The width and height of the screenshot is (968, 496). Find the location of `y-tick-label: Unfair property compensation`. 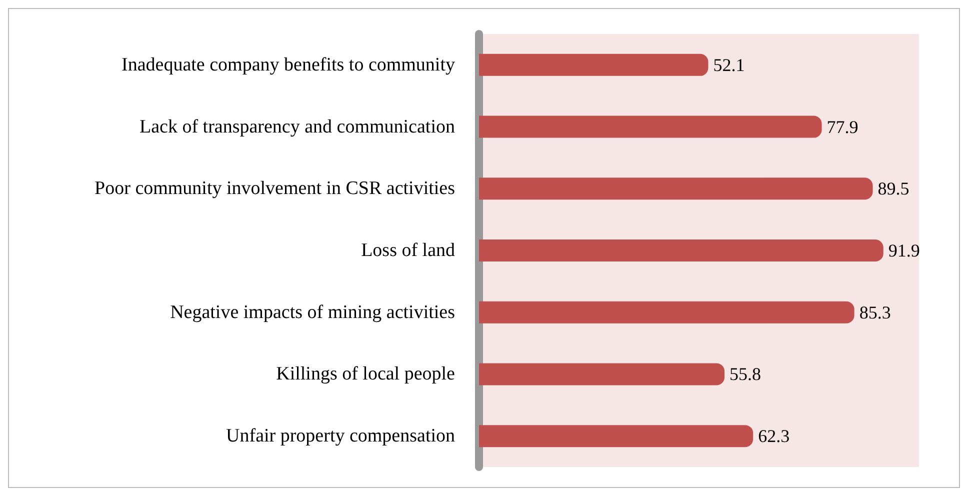

y-tick-label: Unfair property compensation is located at coordinates (341, 436).